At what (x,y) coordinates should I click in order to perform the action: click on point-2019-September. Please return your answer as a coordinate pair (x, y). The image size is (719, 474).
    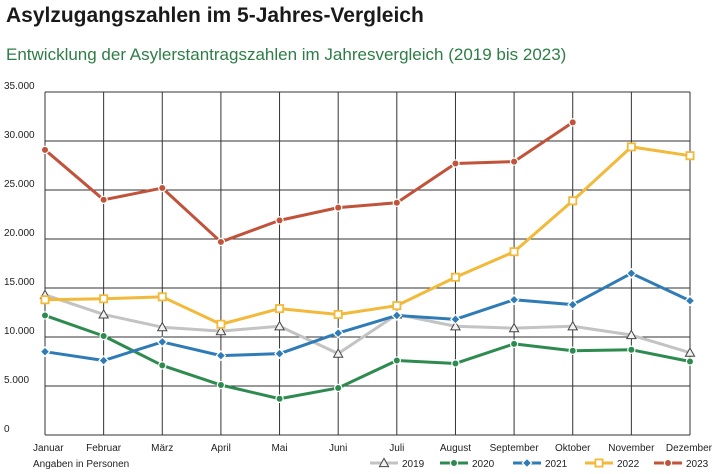
    Looking at the image, I should click on (514, 327).